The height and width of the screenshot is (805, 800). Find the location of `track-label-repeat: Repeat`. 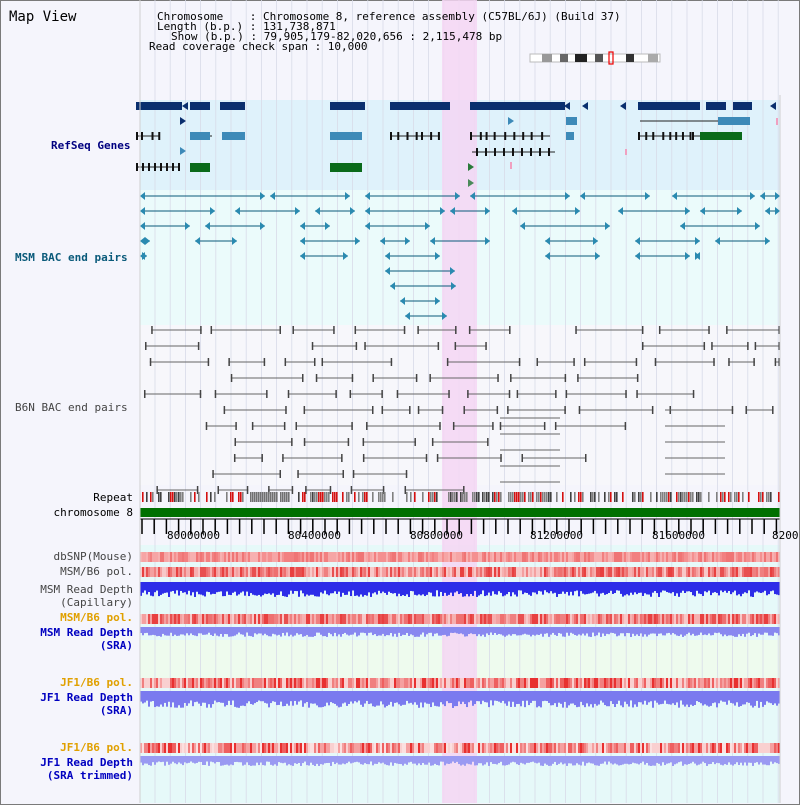

track-label-repeat: Repeat is located at coordinates (113, 497).